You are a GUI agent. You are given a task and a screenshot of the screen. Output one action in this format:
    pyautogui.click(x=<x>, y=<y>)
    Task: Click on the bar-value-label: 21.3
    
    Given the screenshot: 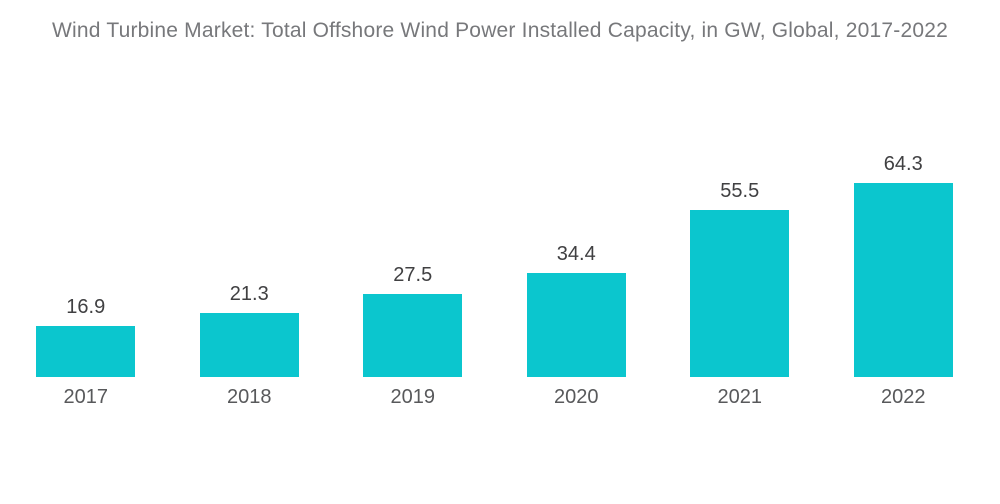 What is the action you would take?
    pyautogui.click(x=249, y=294)
    